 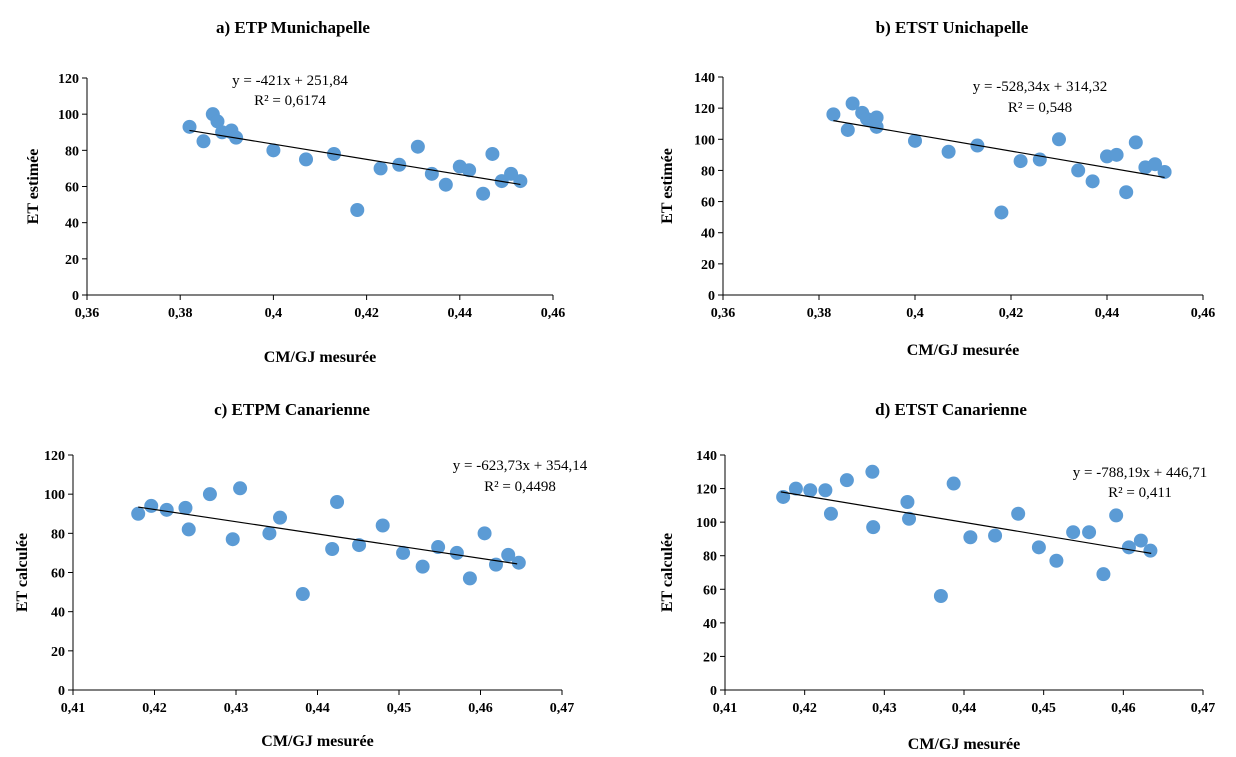 What do you see at coordinates (708, 234) in the screenshot?
I see `y-tick-label: 40` at bounding box center [708, 234].